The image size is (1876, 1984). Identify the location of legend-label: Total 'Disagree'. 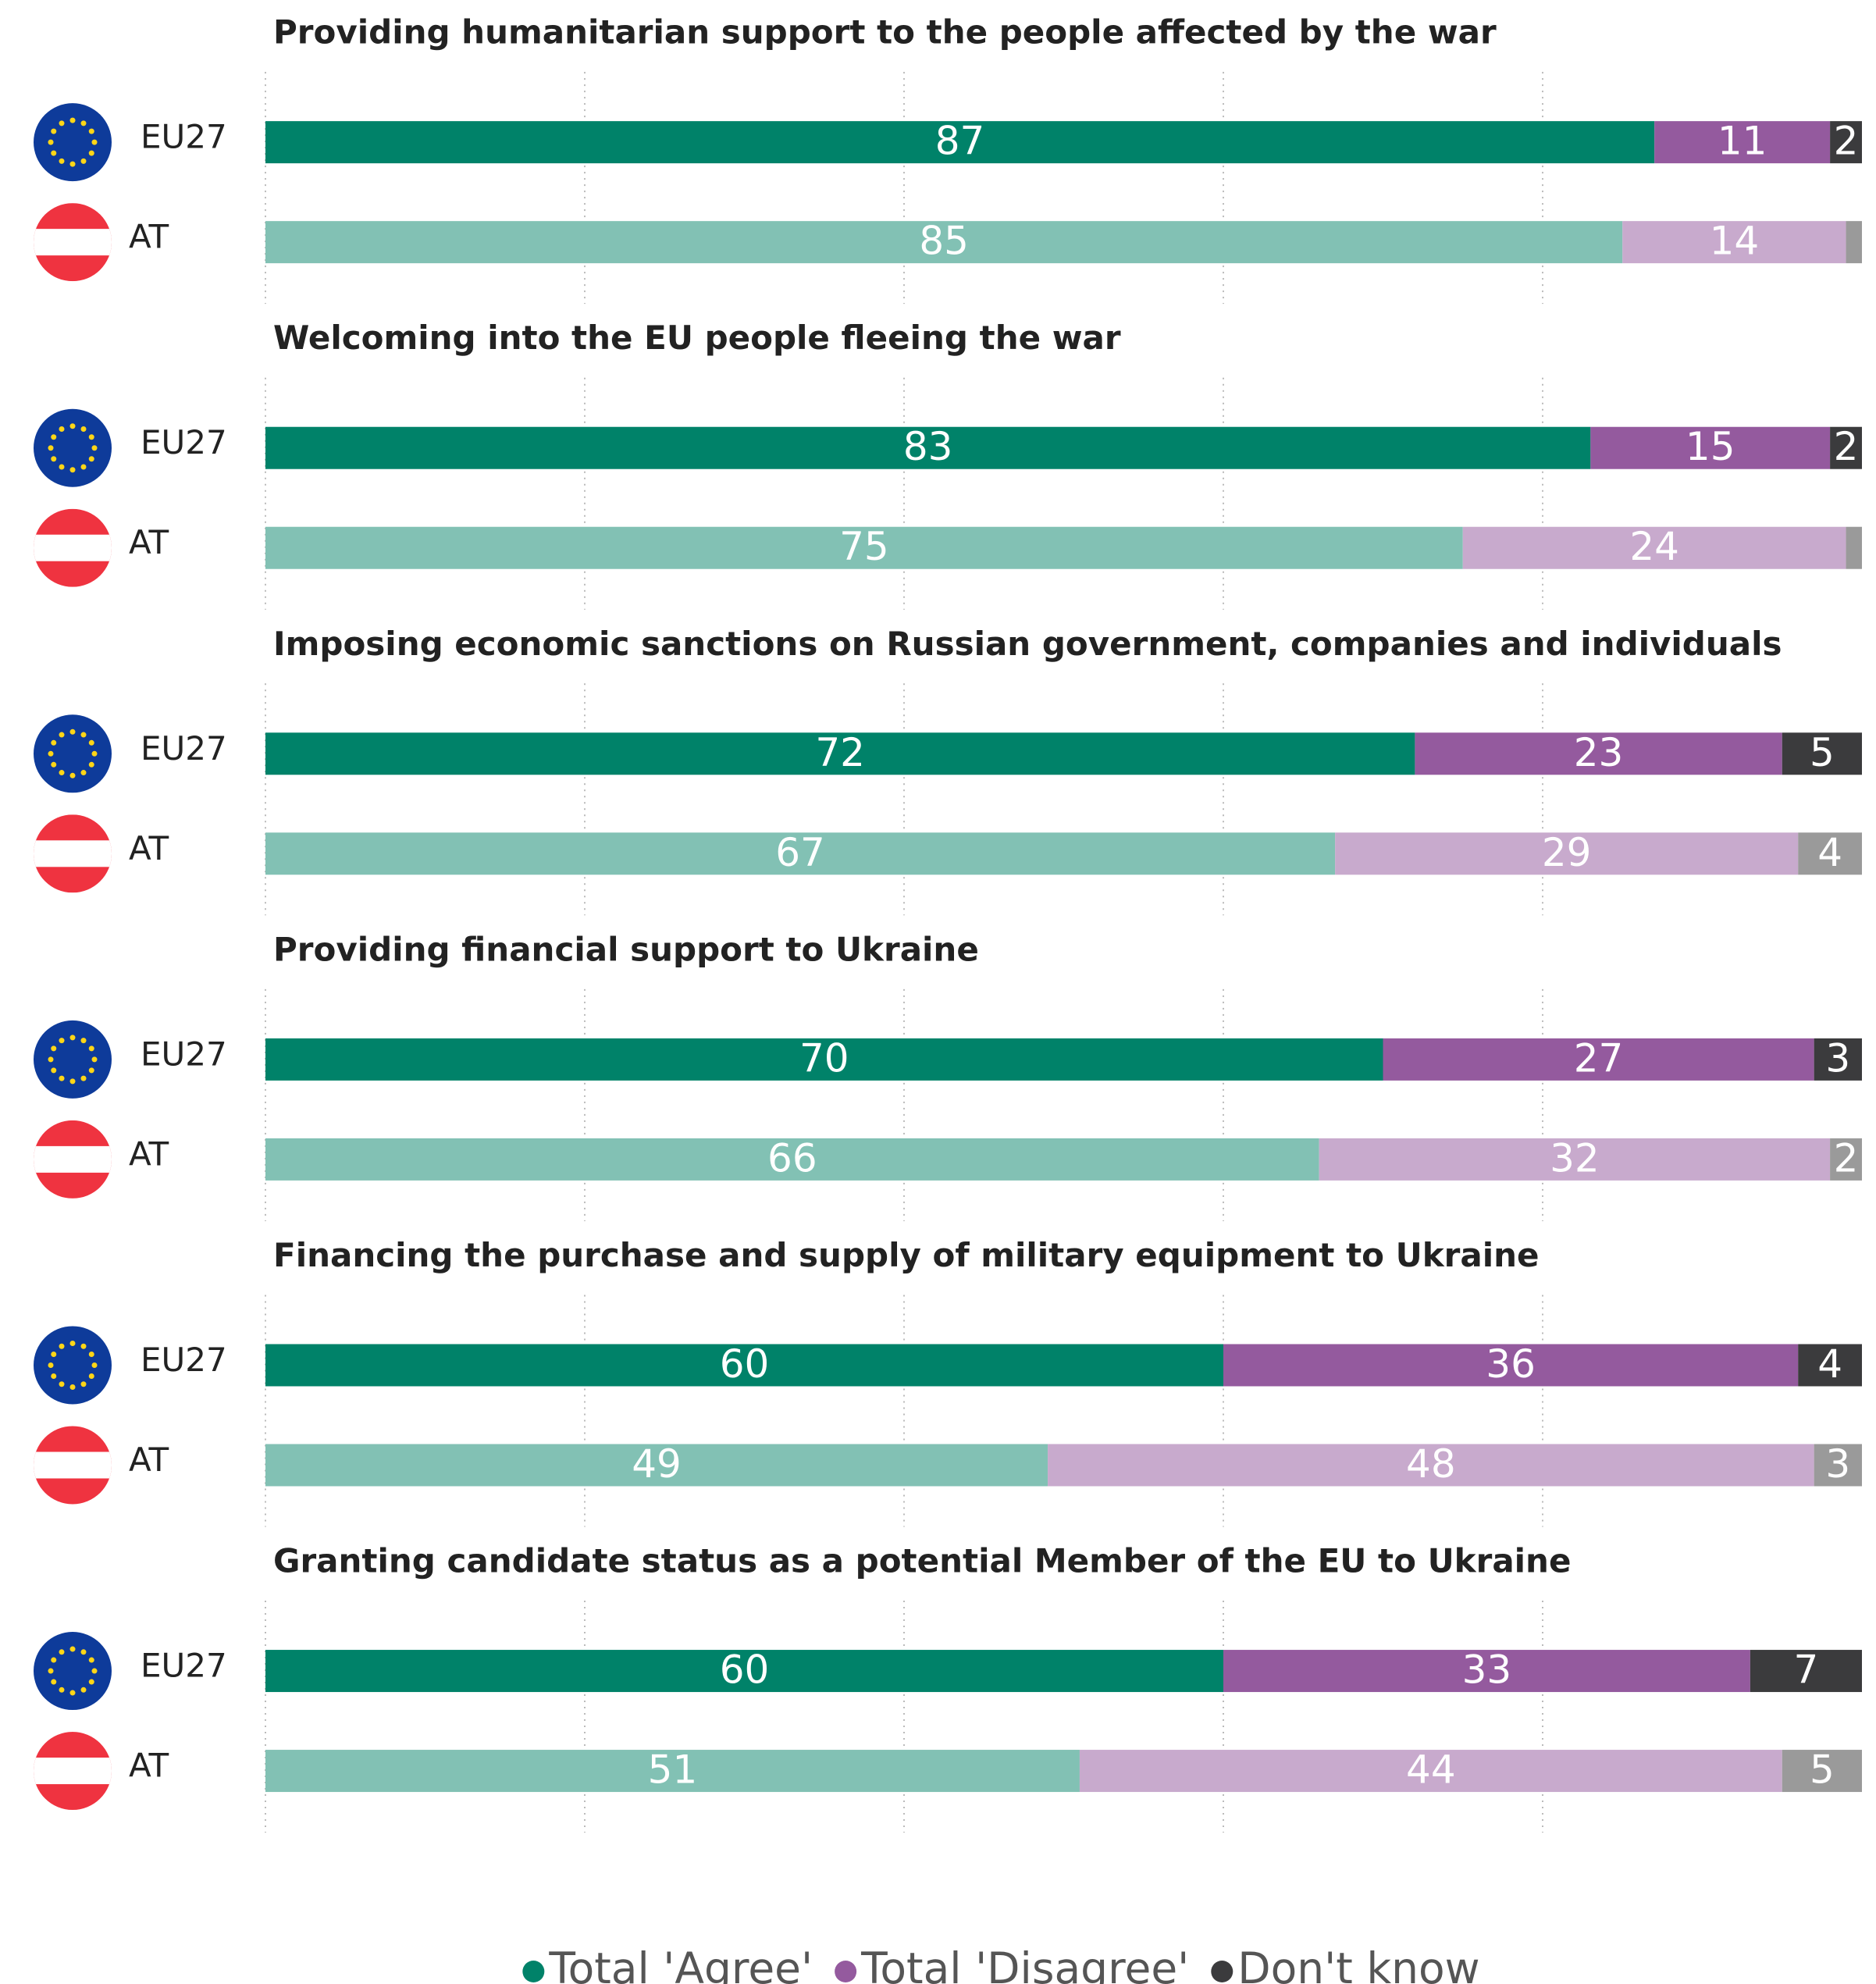
(1024, 1963).